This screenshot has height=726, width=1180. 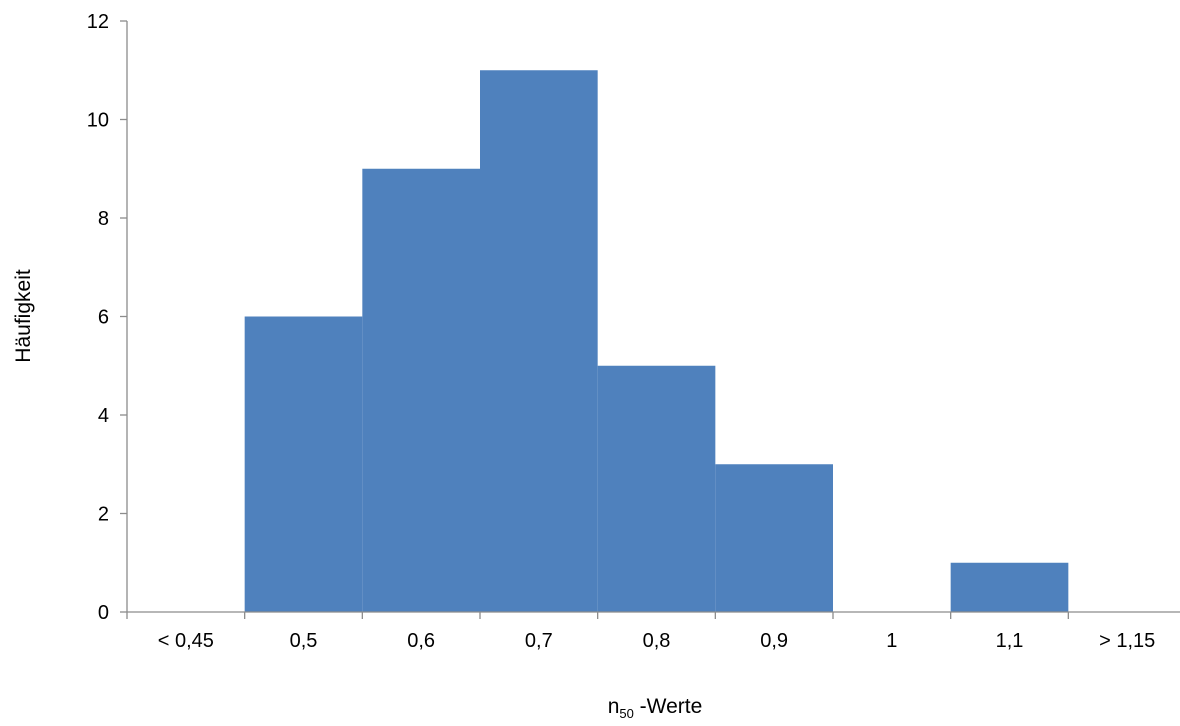 I want to click on y-tick-label-5: 10, so click(x=98, y=121).